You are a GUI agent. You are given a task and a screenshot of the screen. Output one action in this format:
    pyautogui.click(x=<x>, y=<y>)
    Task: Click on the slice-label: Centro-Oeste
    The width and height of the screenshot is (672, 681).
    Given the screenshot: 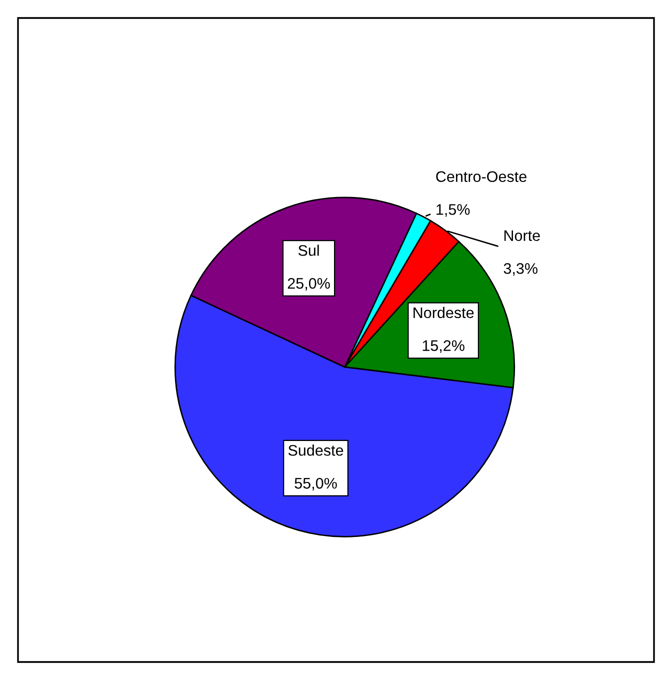 What is the action you would take?
    pyautogui.click(x=481, y=176)
    